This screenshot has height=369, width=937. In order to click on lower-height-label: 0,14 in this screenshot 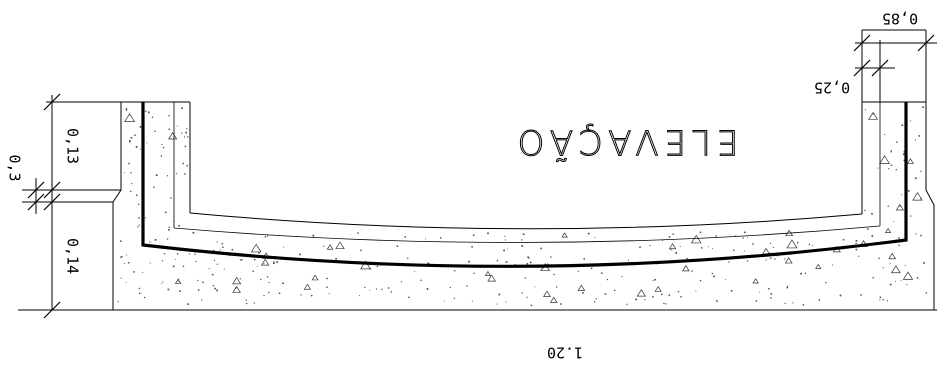, I will do `click(73, 256)`.